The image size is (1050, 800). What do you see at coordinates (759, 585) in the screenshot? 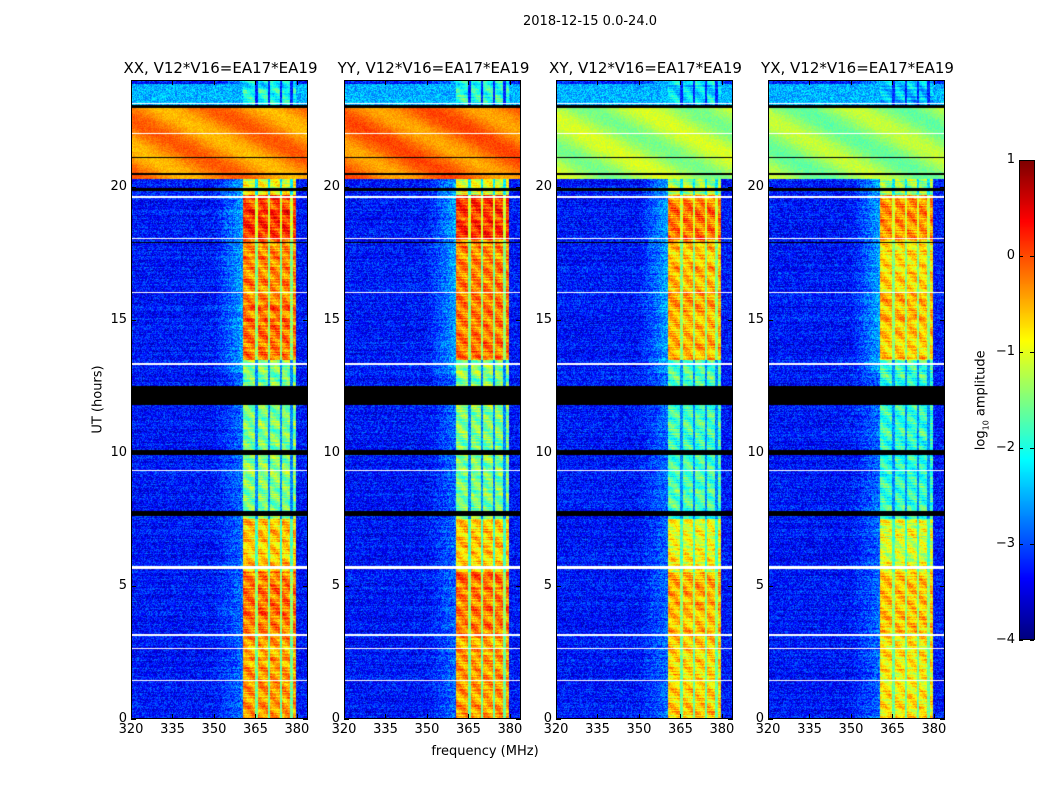
I see `y-tick-label: 5` at bounding box center [759, 585].